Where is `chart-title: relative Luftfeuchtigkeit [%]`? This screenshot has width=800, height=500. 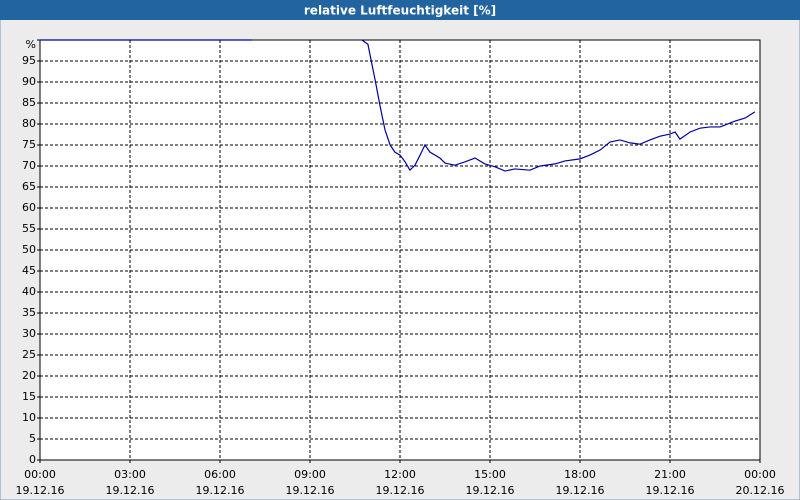
chart-title: relative Luftfeuchtigkeit [%] is located at coordinates (400, 11).